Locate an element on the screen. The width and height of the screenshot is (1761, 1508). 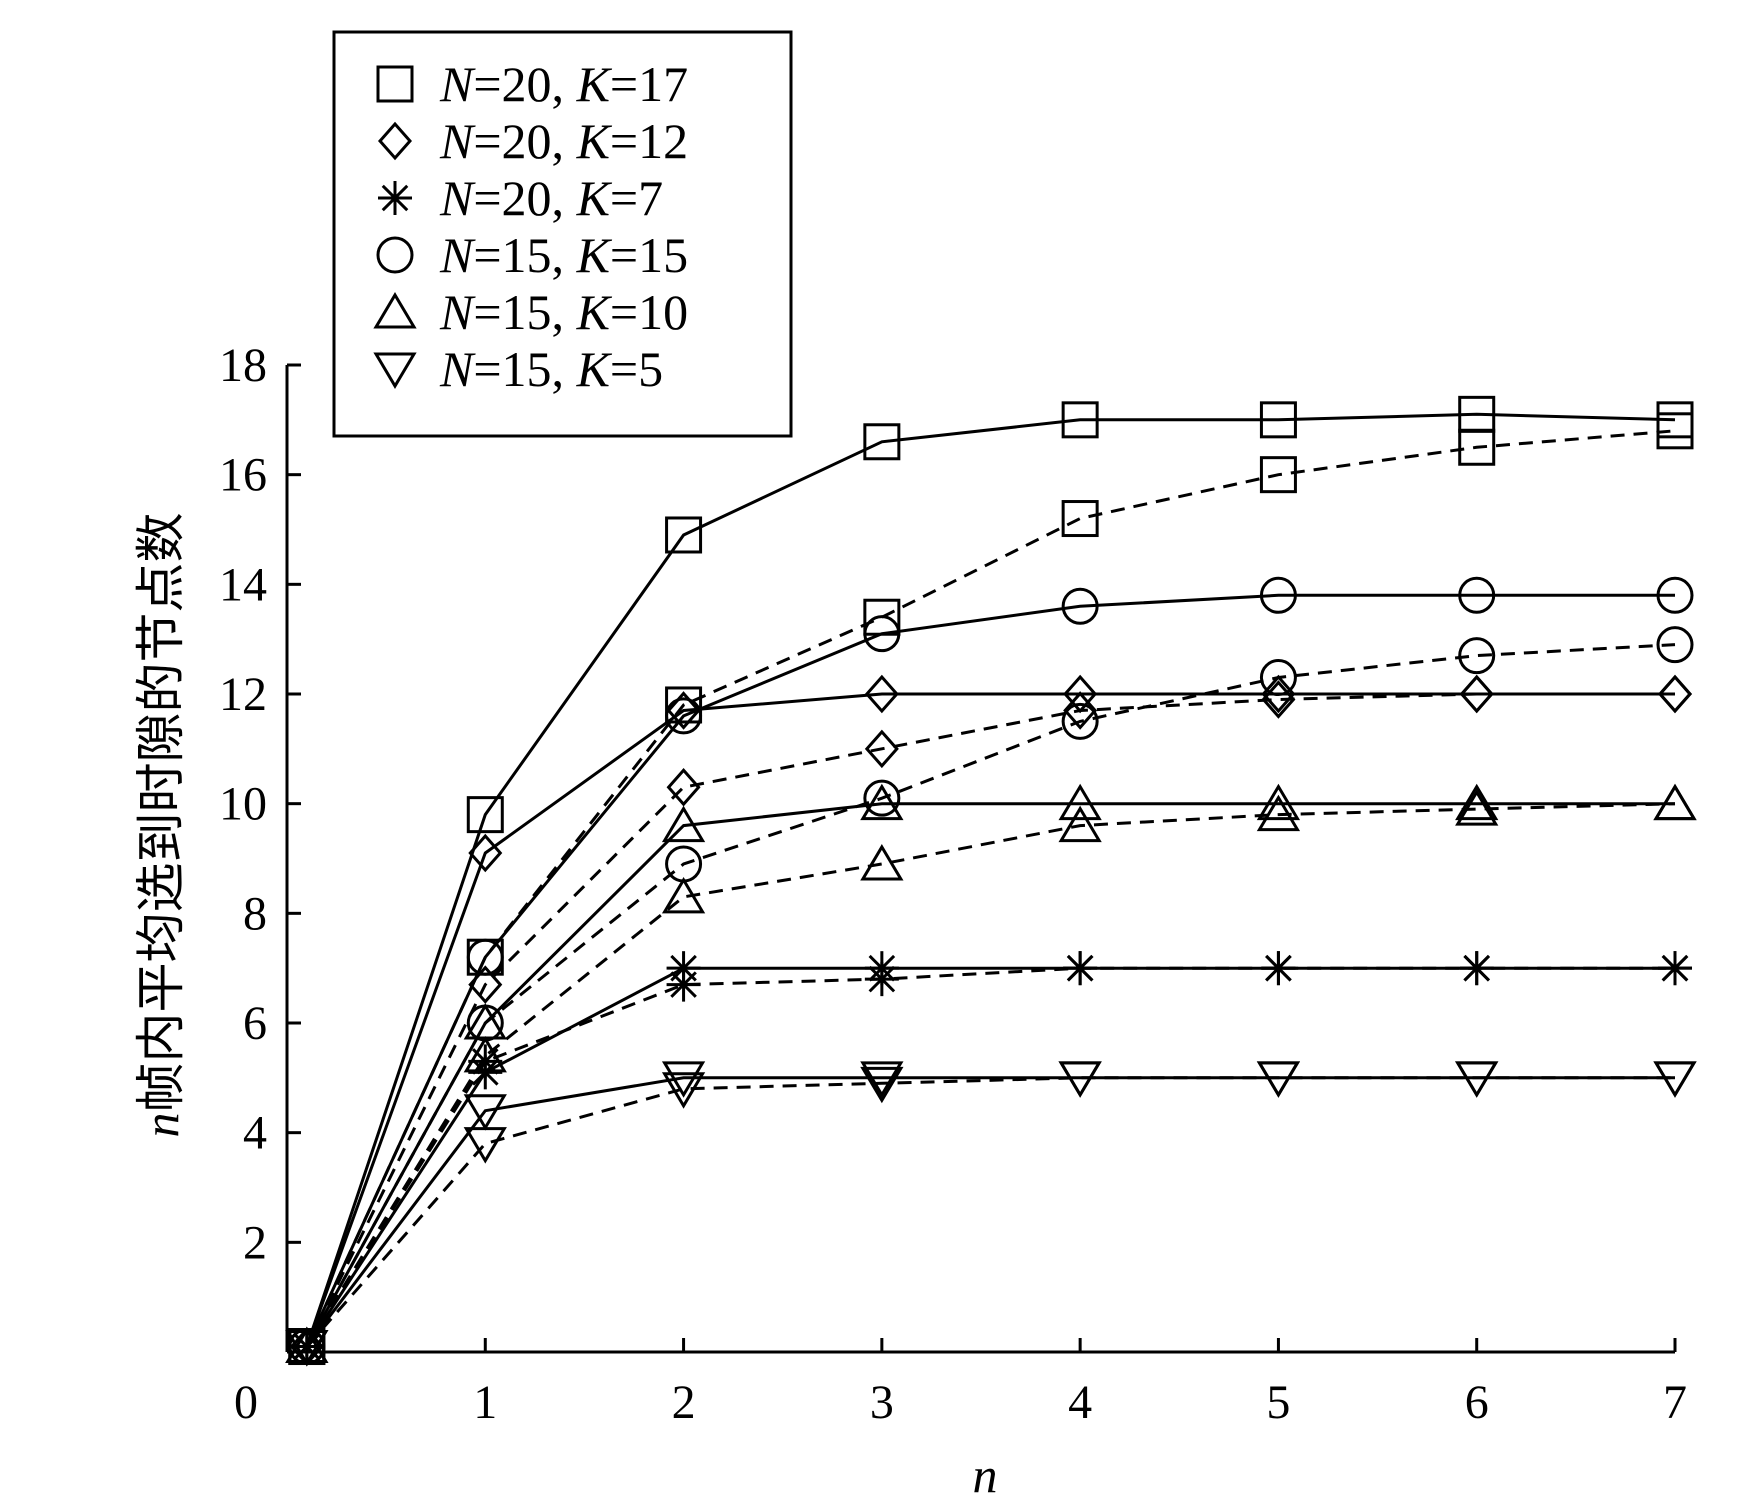
legend-label-n15-k5: N=15, K=5 is located at coordinates (551, 369).